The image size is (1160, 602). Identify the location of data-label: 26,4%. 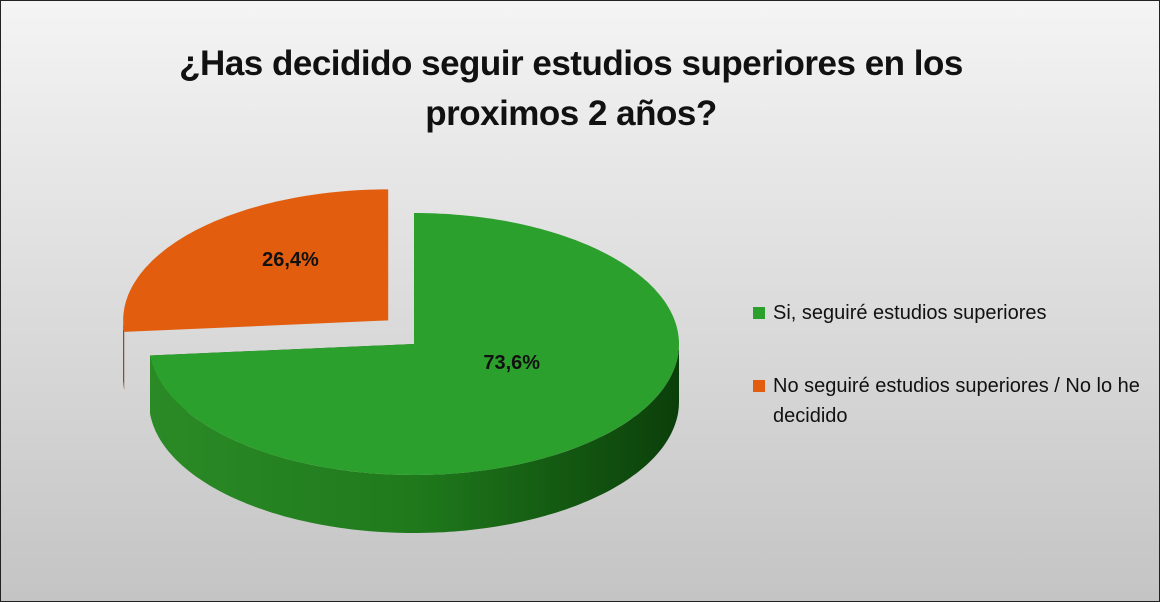
(290, 260).